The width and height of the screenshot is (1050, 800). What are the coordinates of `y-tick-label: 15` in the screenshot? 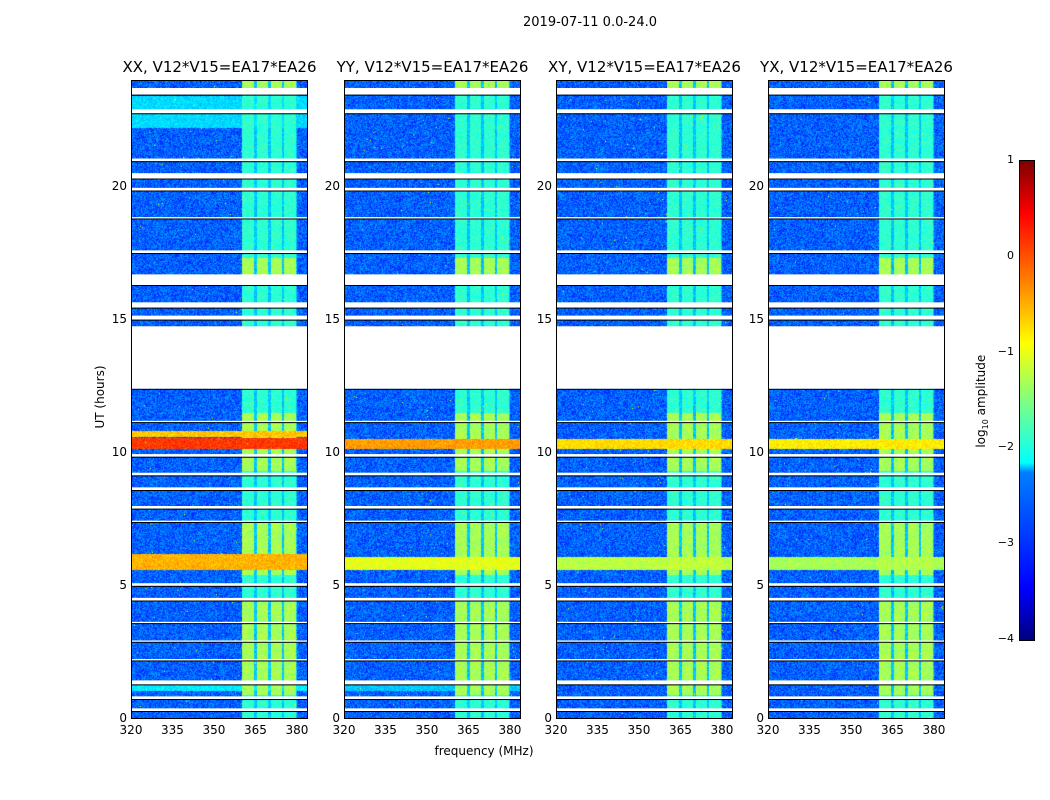 It's located at (756, 318).